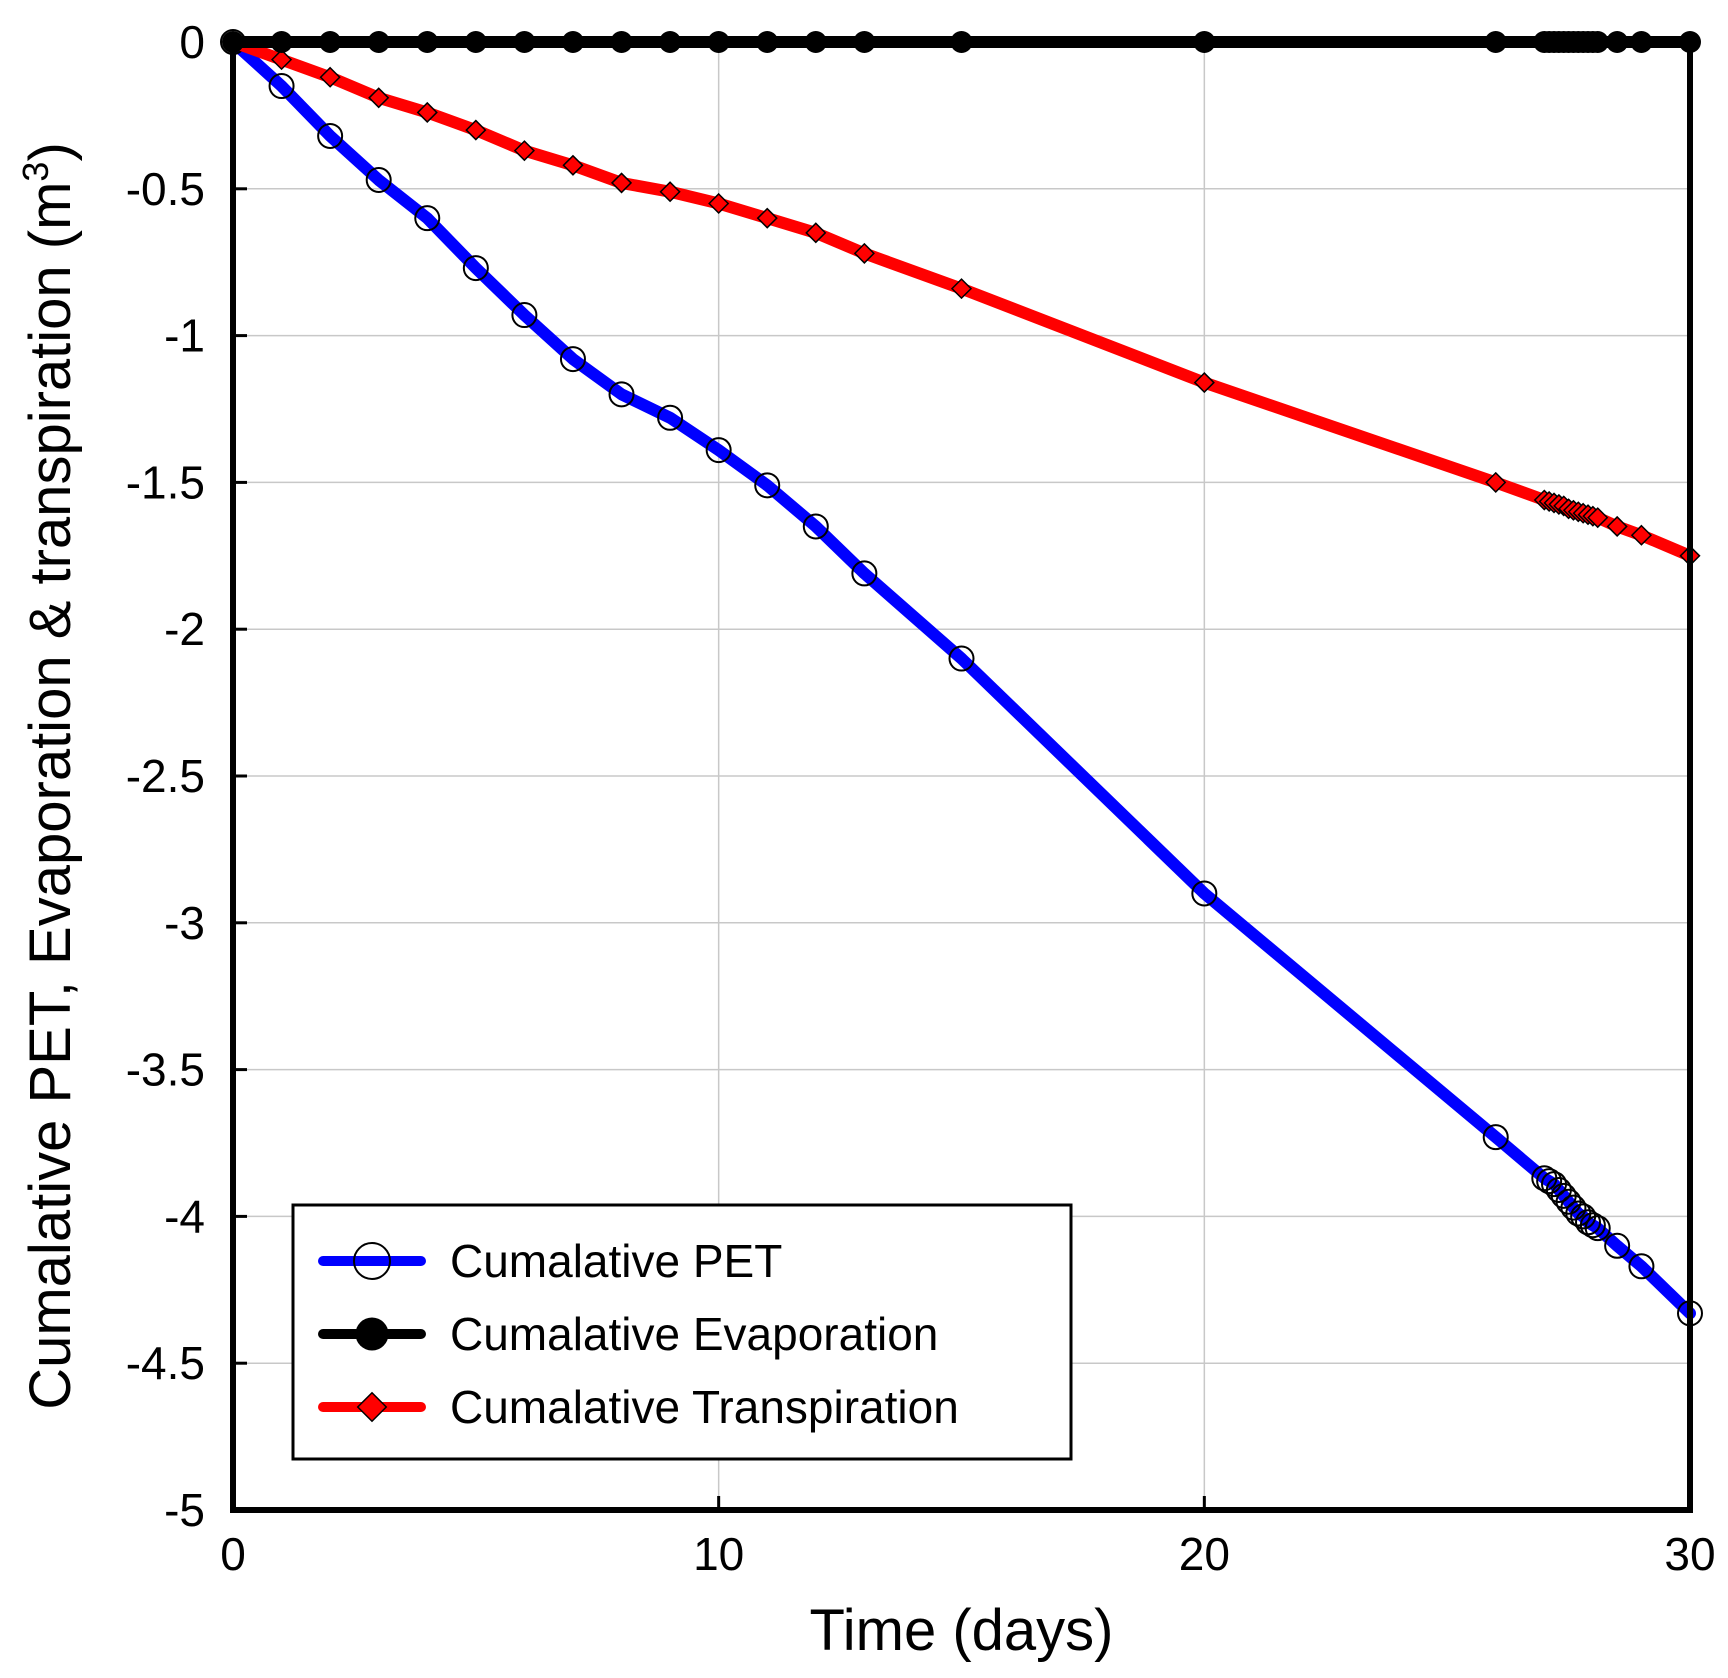  What do you see at coordinates (372, 1334) in the screenshot?
I see `evaporation-marker` at bounding box center [372, 1334].